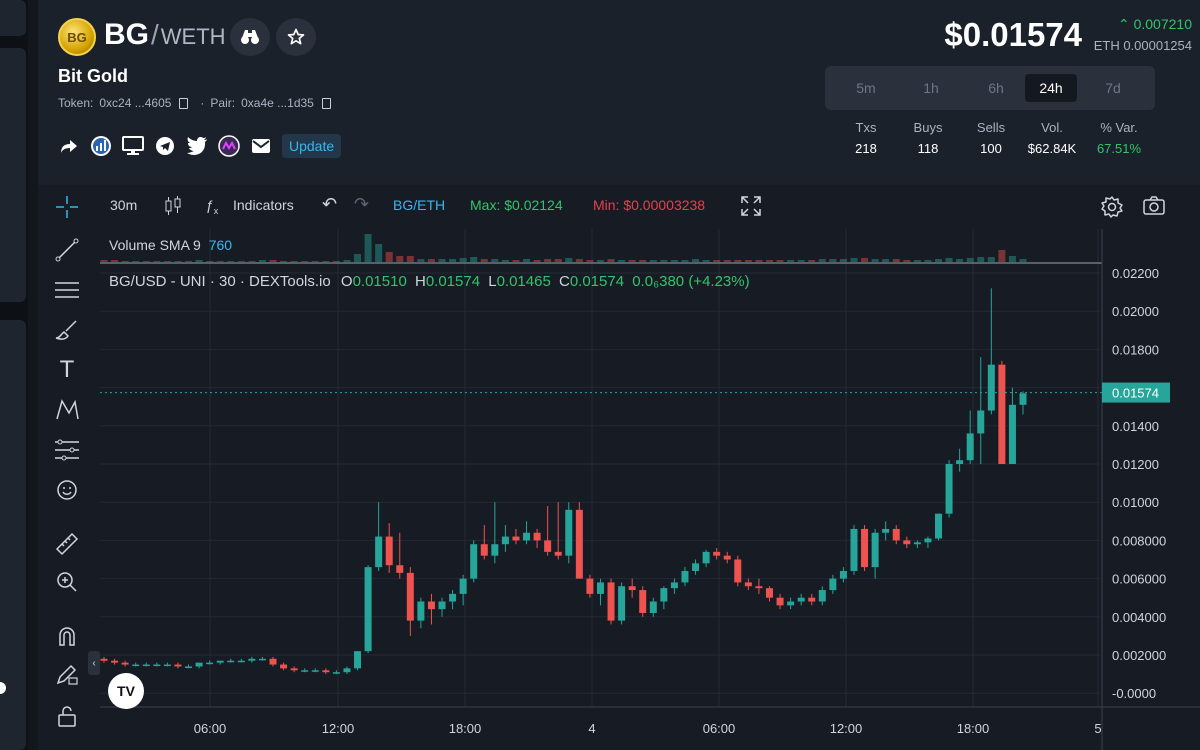 The image size is (1200, 750). I want to click on y-tick-label: 0.01800, so click(1135, 349).